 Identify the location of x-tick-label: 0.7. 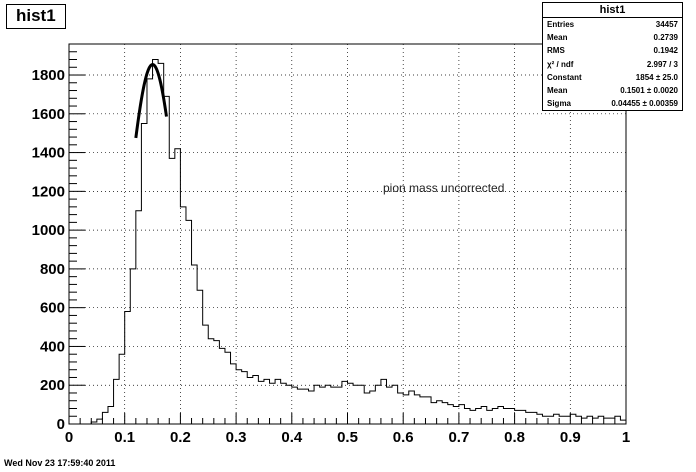
(458, 437).